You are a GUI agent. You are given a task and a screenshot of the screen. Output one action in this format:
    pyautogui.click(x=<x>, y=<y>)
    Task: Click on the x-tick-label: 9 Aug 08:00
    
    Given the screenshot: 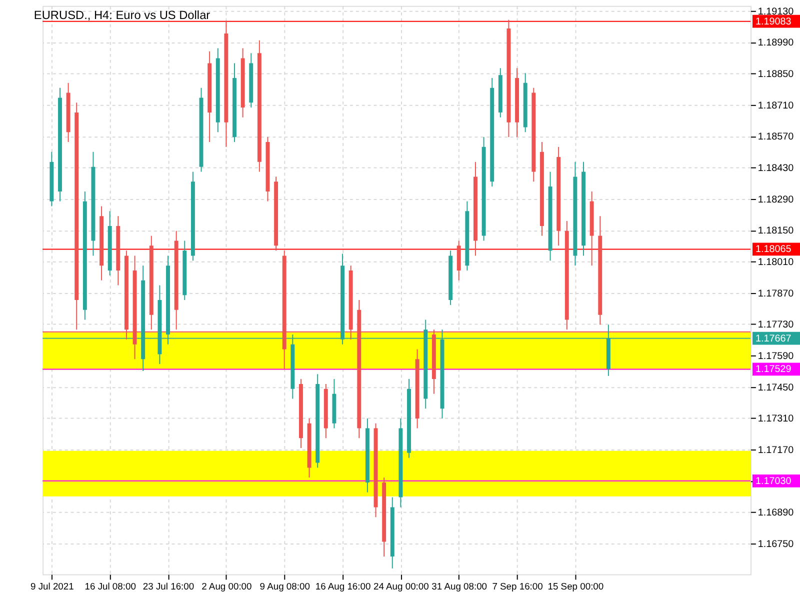 What is the action you would take?
    pyautogui.click(x=285, y=586)
    